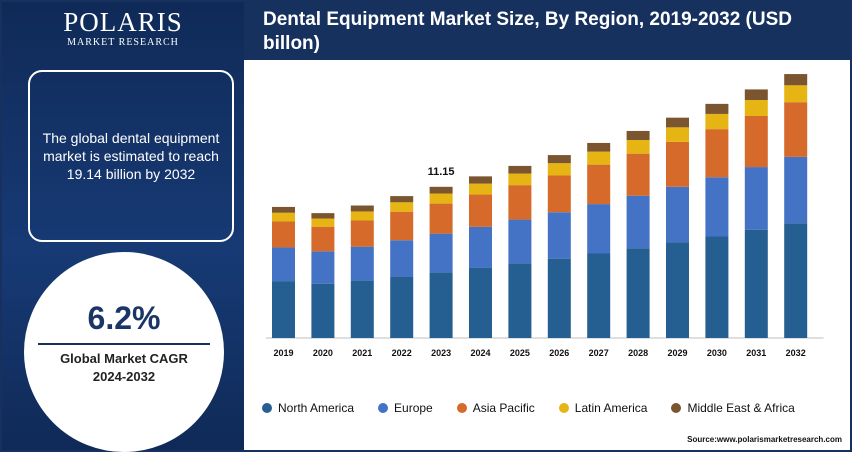 The image size is (852, 452). What do you see at coordinates (520, 179) in the screenshot?
I see `bar-latin-america-2025` at bounding box center [520, 179].